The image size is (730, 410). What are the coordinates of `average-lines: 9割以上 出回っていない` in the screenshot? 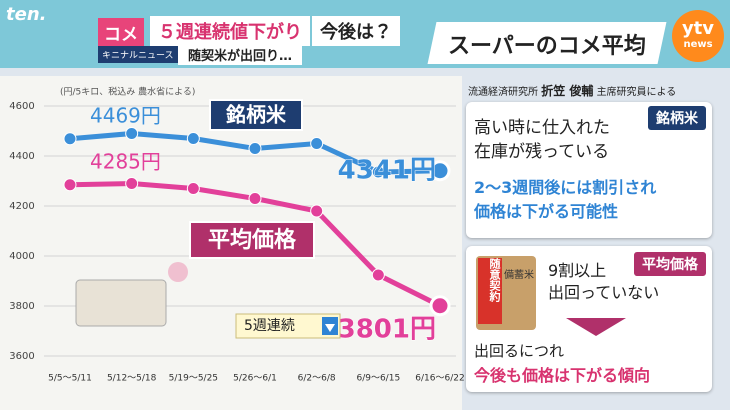 It's located at (603, 282).